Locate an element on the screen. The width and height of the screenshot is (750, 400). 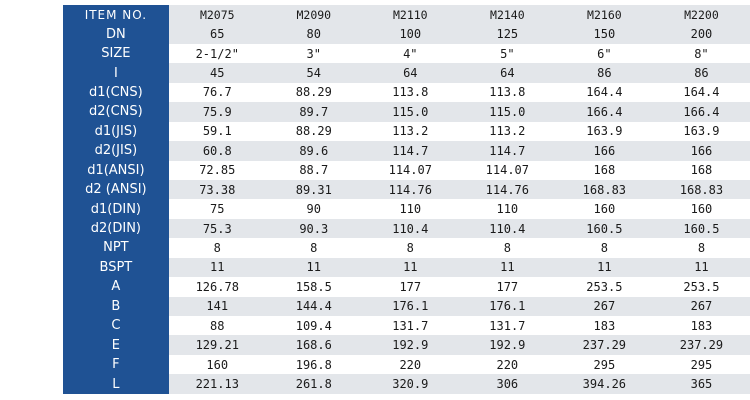
table-cell: 131.7 is located at coordinates (410, 326).